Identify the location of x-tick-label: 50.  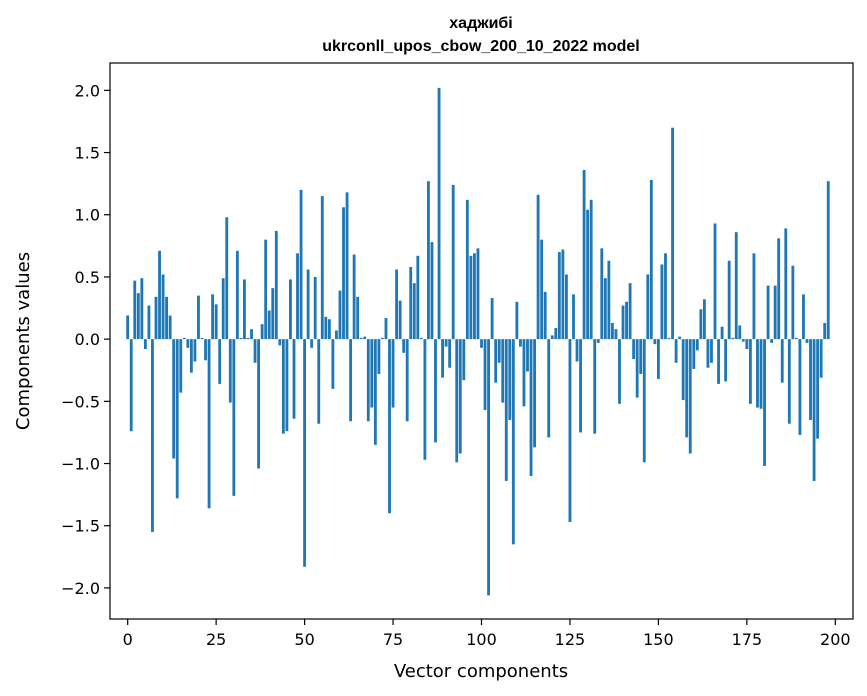
(304, 639).